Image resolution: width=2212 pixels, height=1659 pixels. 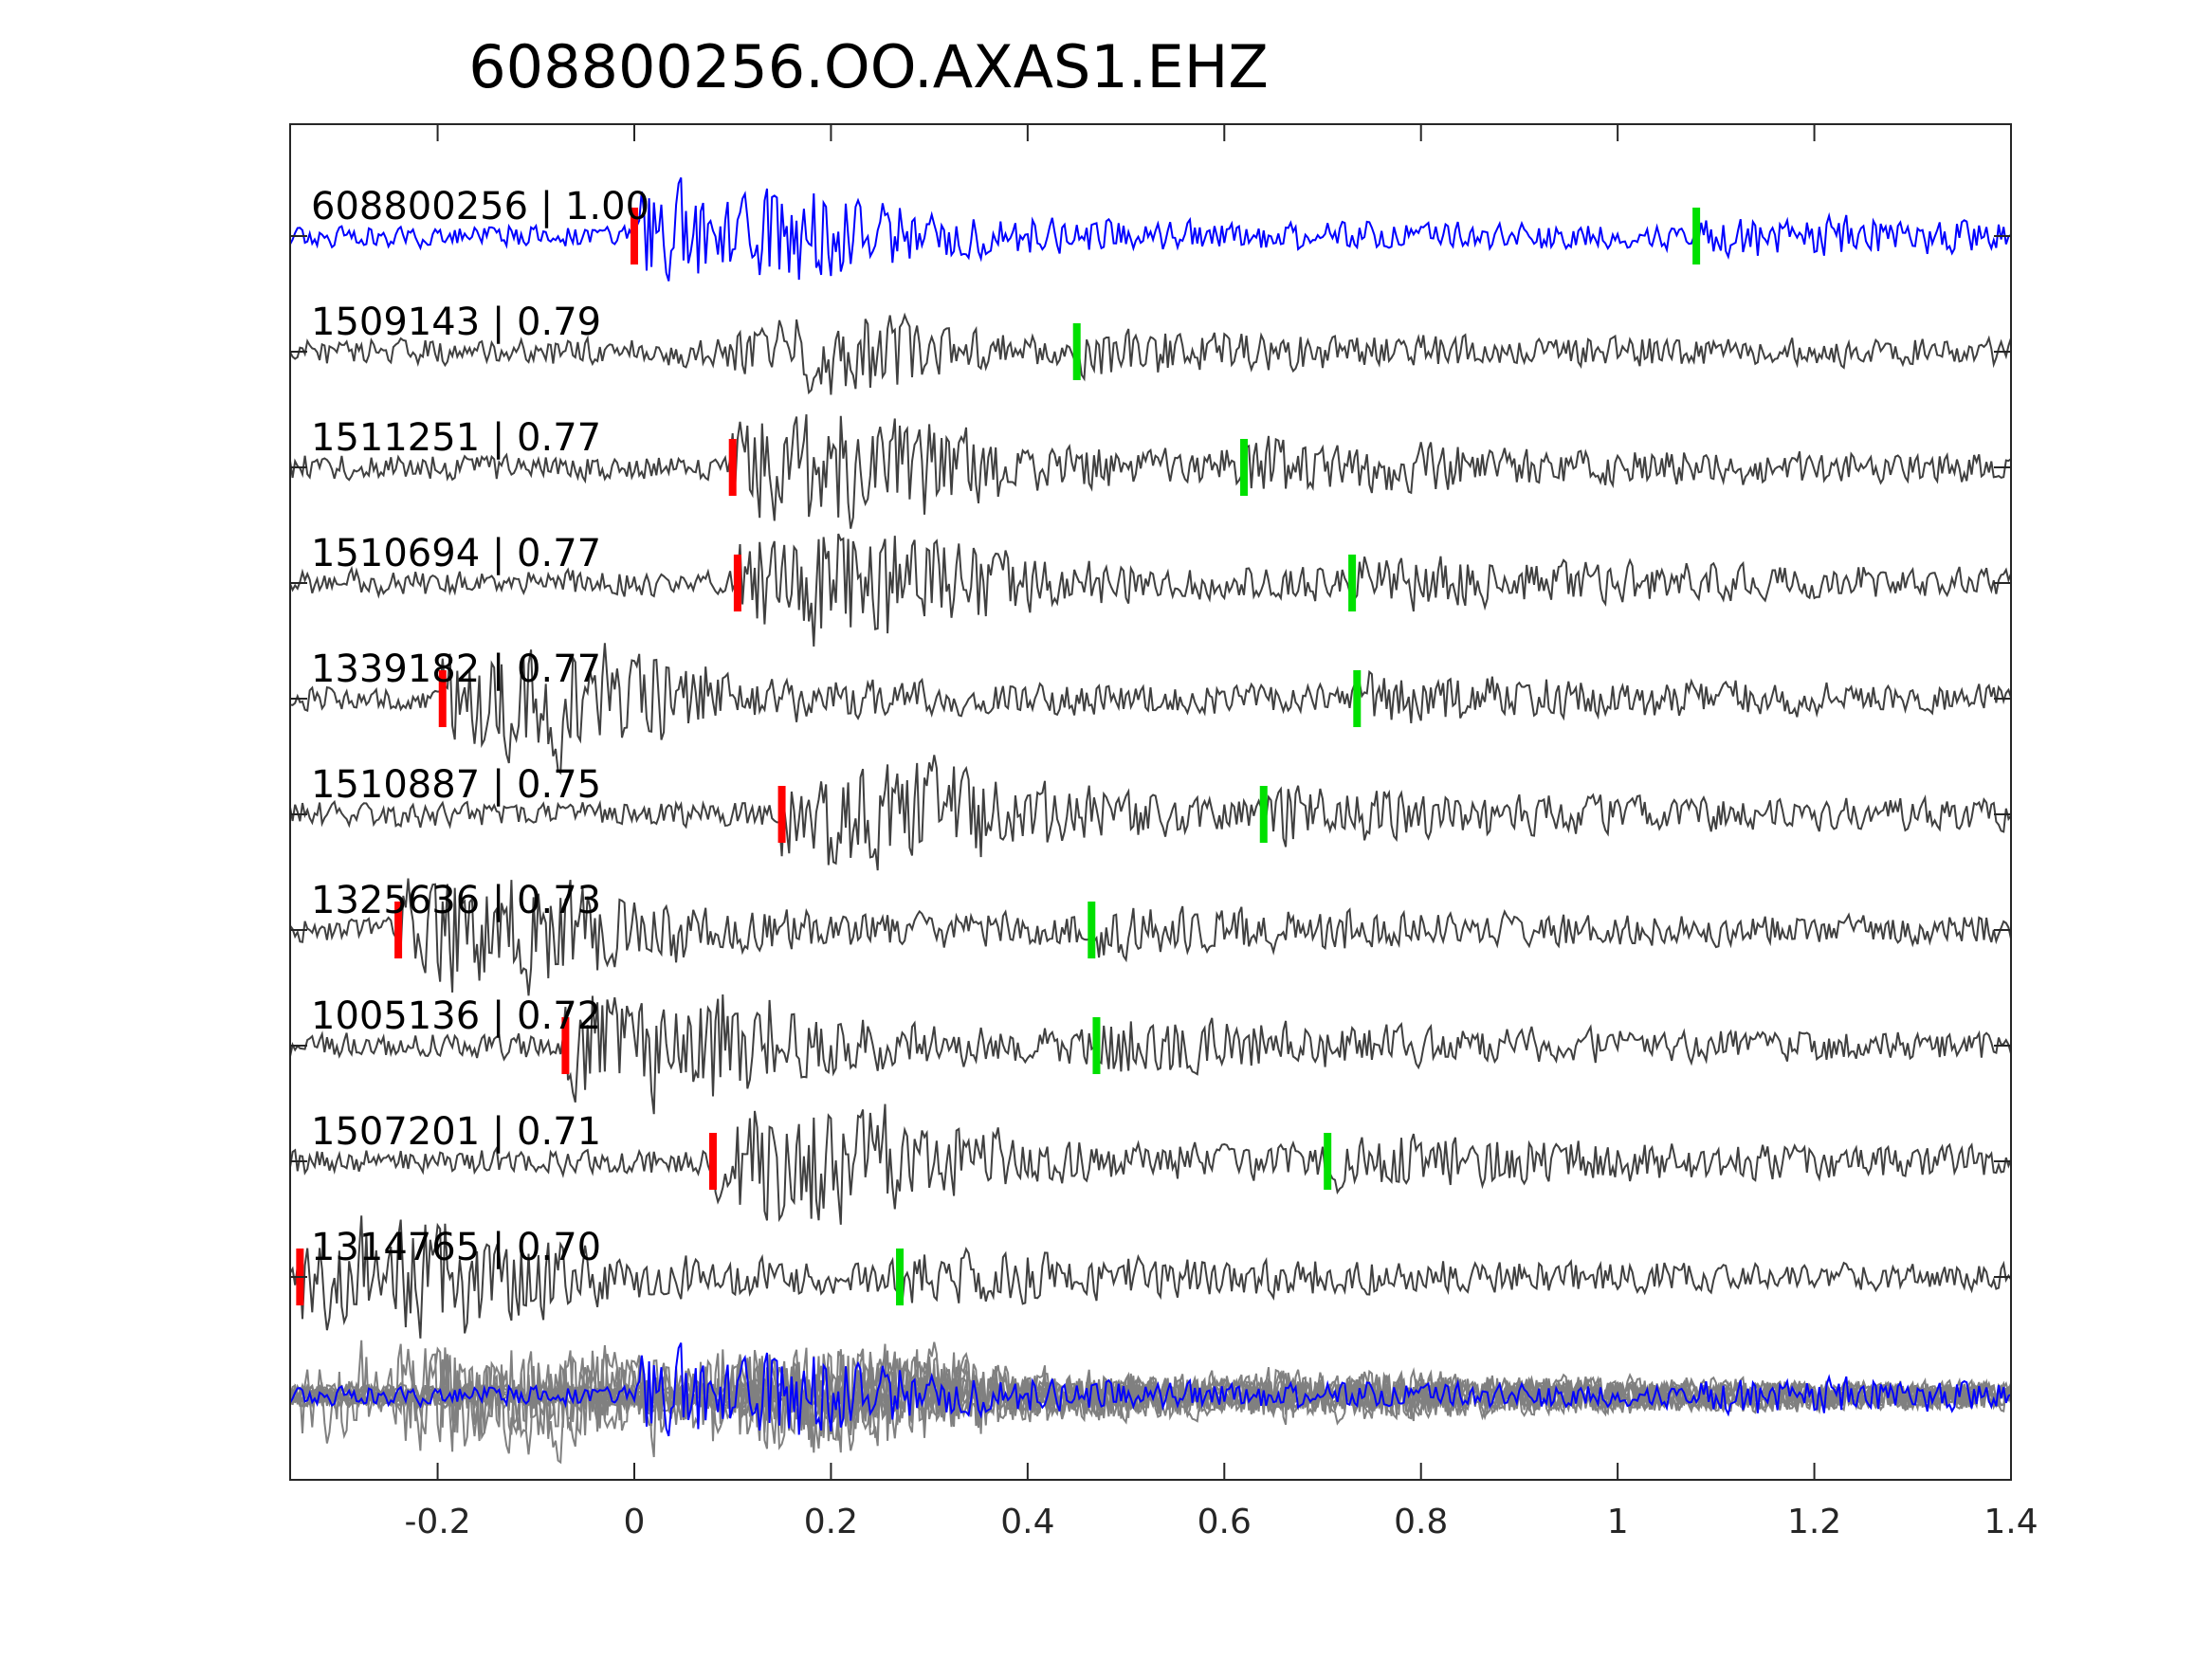 What do you see at coordinates (831, 1522) in the screenshot?
I see `x-tick-label-2: 0.2` at bounding box center [831, 1522].